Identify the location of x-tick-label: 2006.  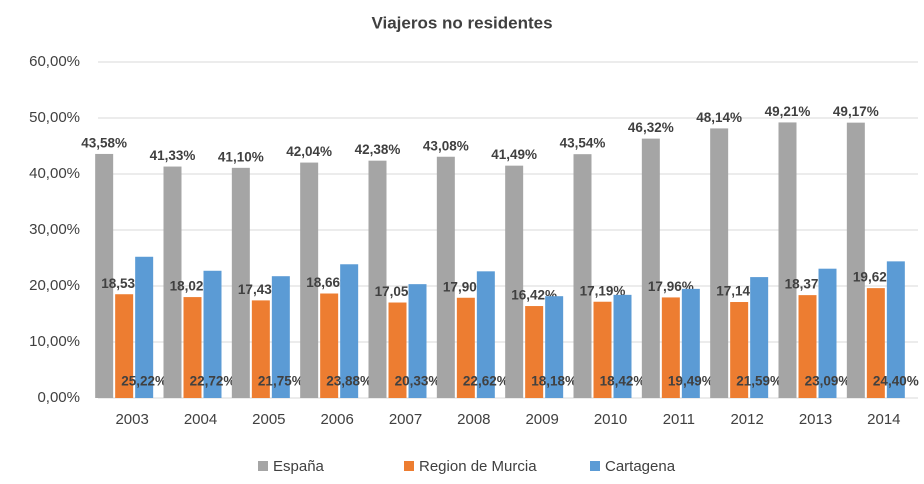
(336, 419).